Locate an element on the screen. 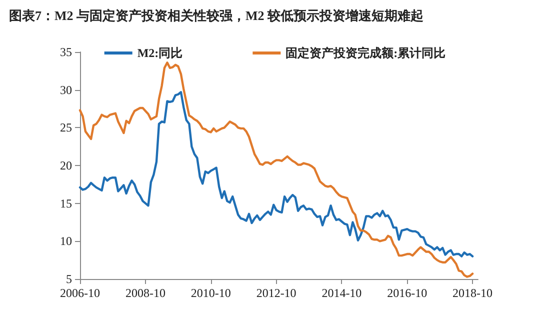 The image size is (550, 328). x-tick-label: 2014-10 is located at coordinates (342, 293).